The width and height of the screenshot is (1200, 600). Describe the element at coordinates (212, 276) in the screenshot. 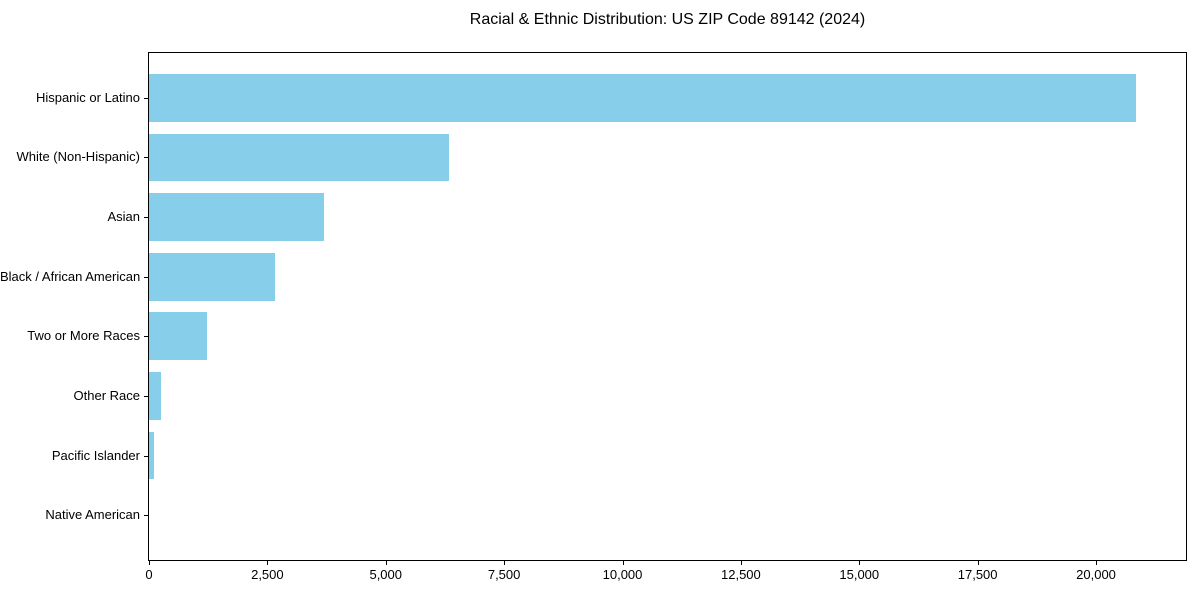

I see `bar-black-african-american` at that location.